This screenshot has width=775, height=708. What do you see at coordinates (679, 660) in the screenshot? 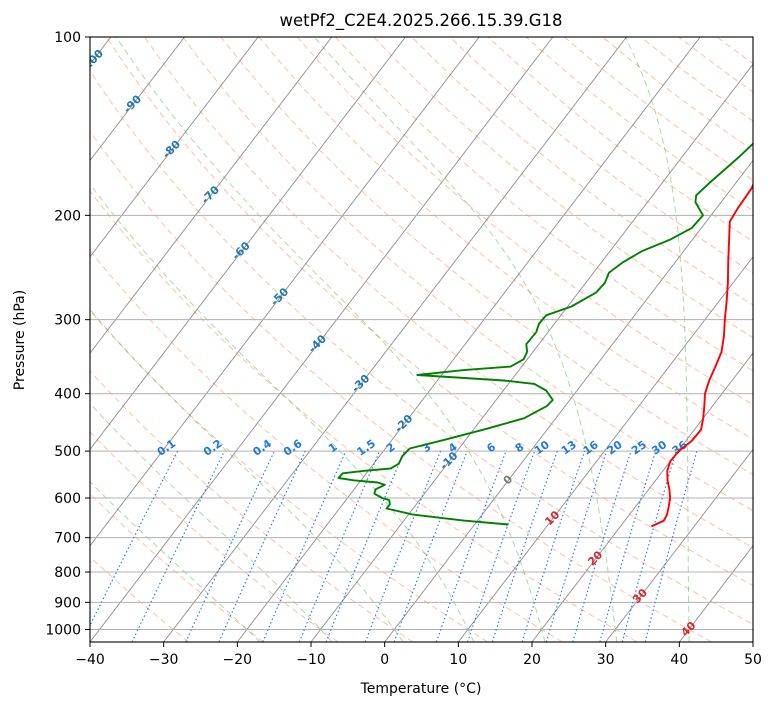
I see `x-tick-label: 40` at bounding box center [679, 660].